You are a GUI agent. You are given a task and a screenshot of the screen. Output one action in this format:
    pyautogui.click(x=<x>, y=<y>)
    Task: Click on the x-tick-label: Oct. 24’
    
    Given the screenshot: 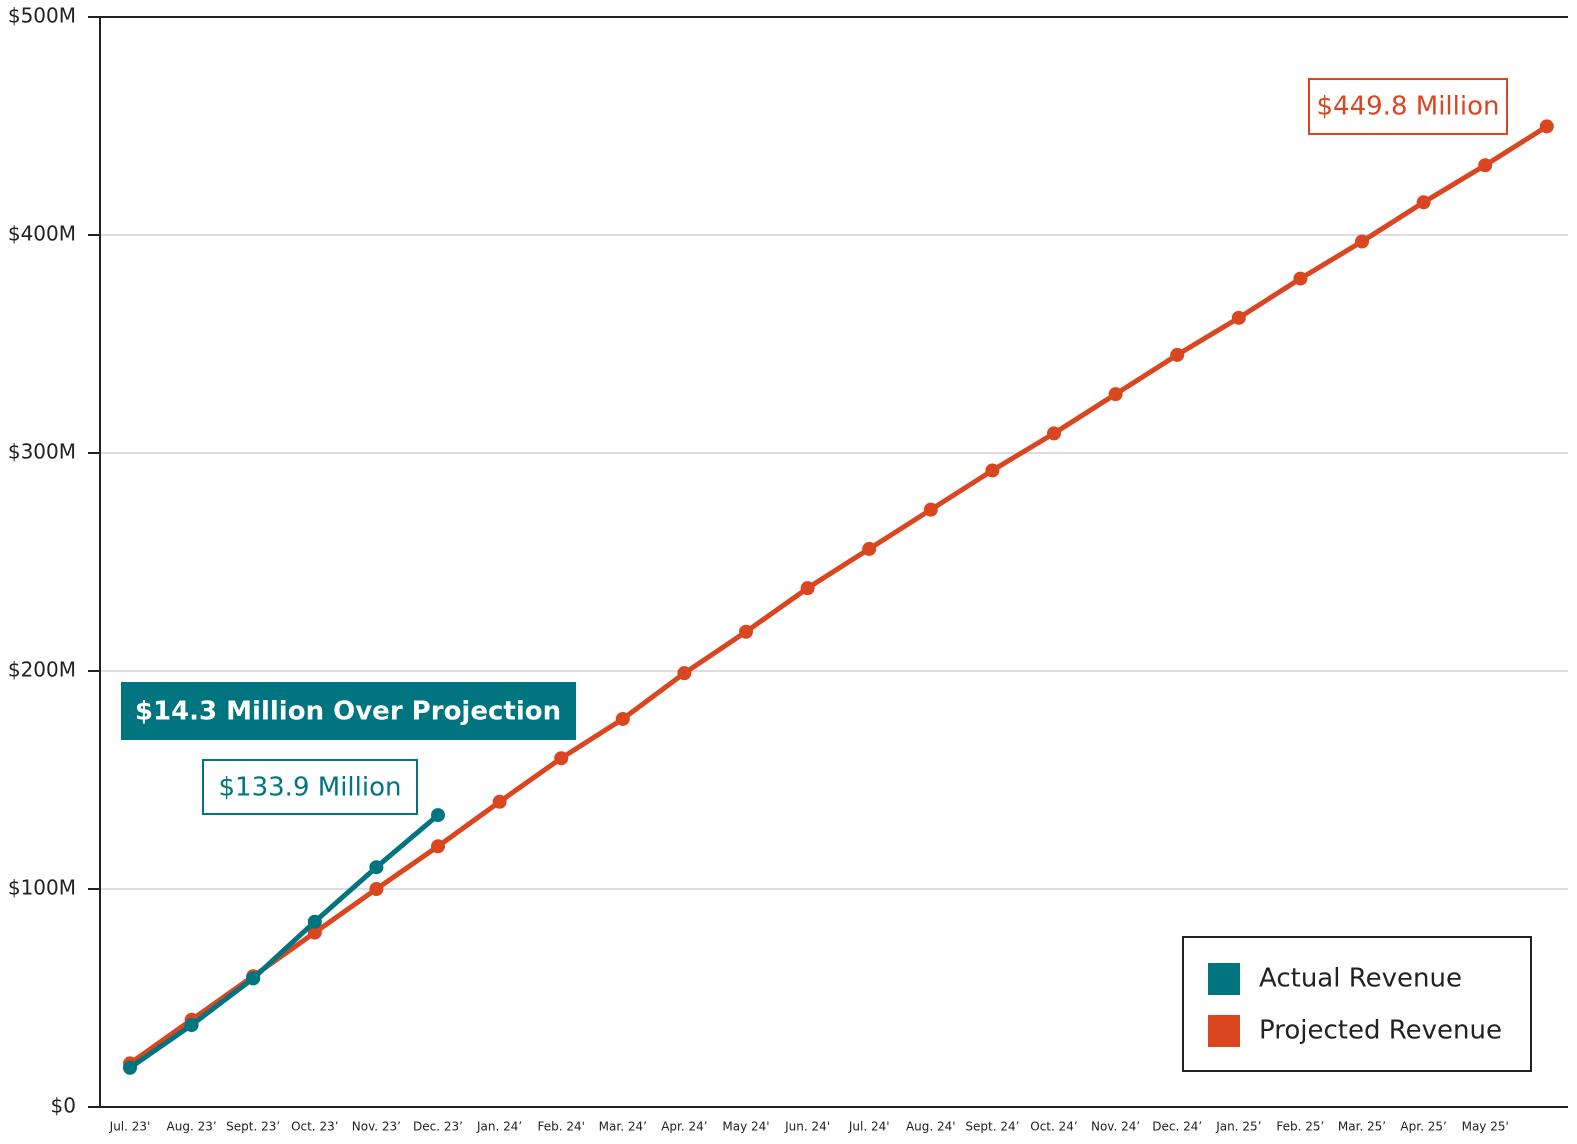 What is the action you would take?
    pyautogui.click(x=1053, y=1127)
    